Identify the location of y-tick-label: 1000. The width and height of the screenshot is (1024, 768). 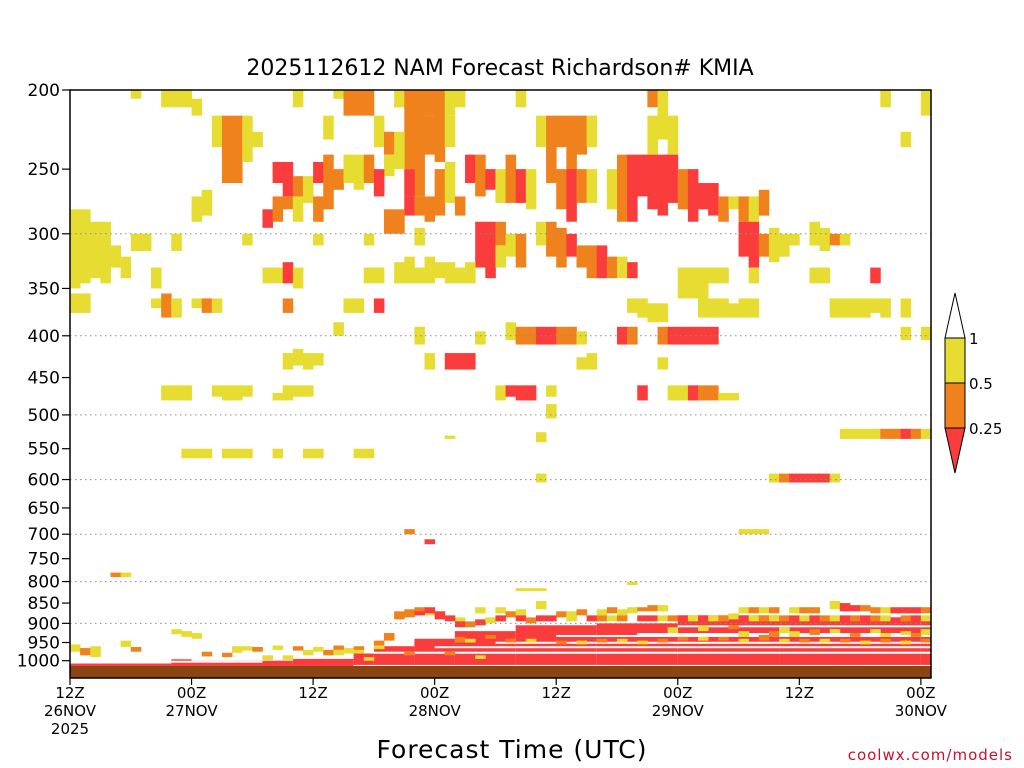
(38, 662).